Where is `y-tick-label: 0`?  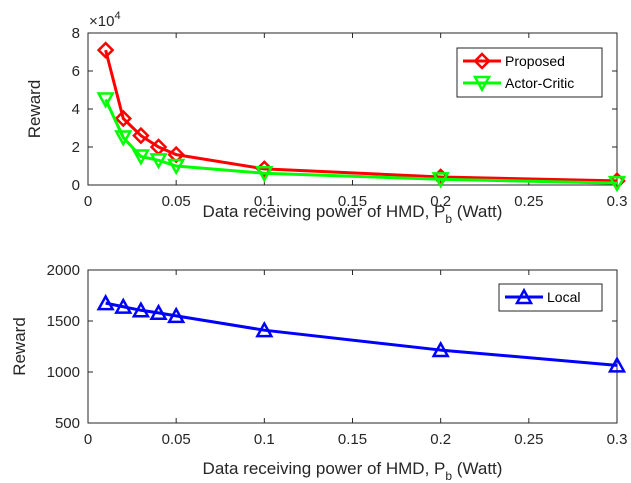 y-tick-label: 0 is located at coordinates (76, 185).